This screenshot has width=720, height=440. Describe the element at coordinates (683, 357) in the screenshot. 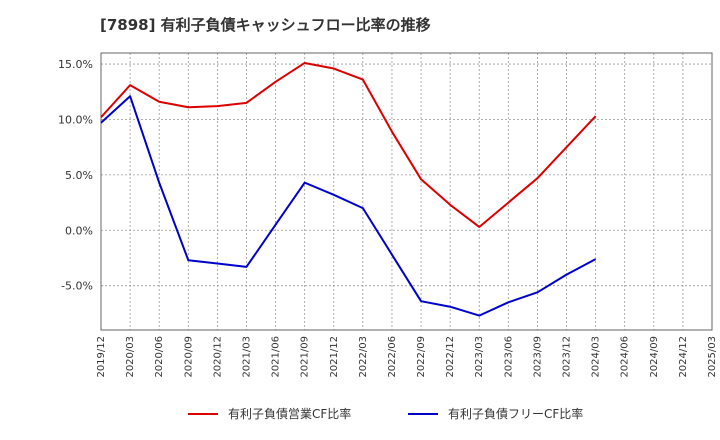

I see `x-tick-label: 2024/12` at that location.